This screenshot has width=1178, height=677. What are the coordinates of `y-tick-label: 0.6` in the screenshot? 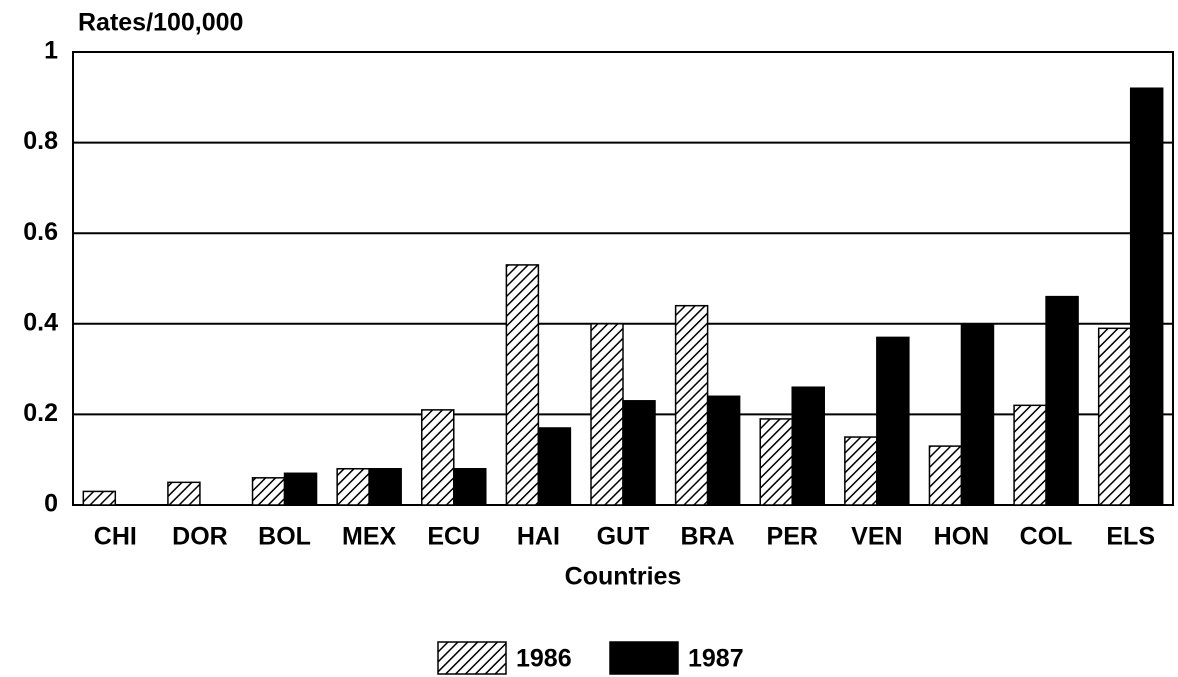 It's located at (40, 232).